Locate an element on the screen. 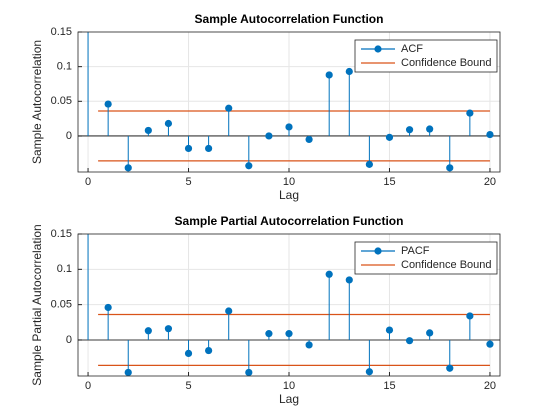 The height and width of the screenshot is (420, 560). legend-label: ACF is located at coordinates (412, 49).